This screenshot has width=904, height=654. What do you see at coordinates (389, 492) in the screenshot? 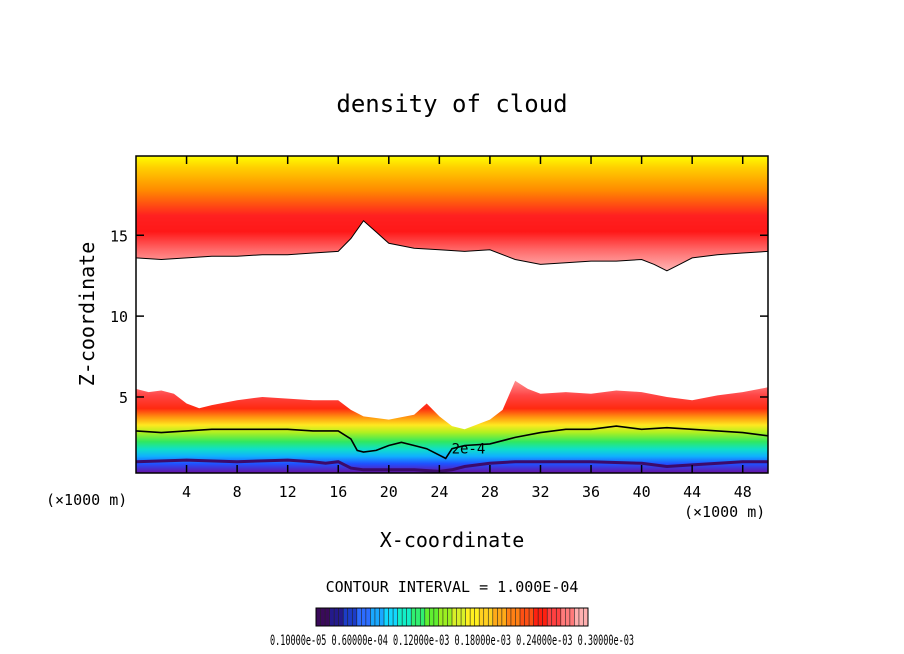
I see `x-tick-label-4: 20` at bounding box center [389, 492].